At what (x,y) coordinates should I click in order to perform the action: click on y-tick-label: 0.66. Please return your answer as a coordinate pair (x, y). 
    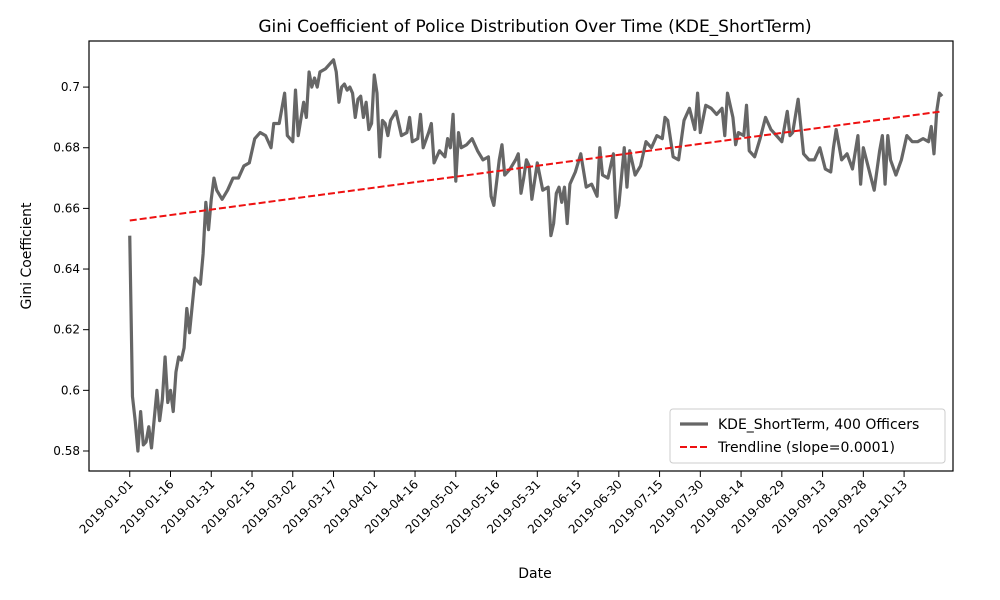
    Looking at the image, I should click on (66, 208).